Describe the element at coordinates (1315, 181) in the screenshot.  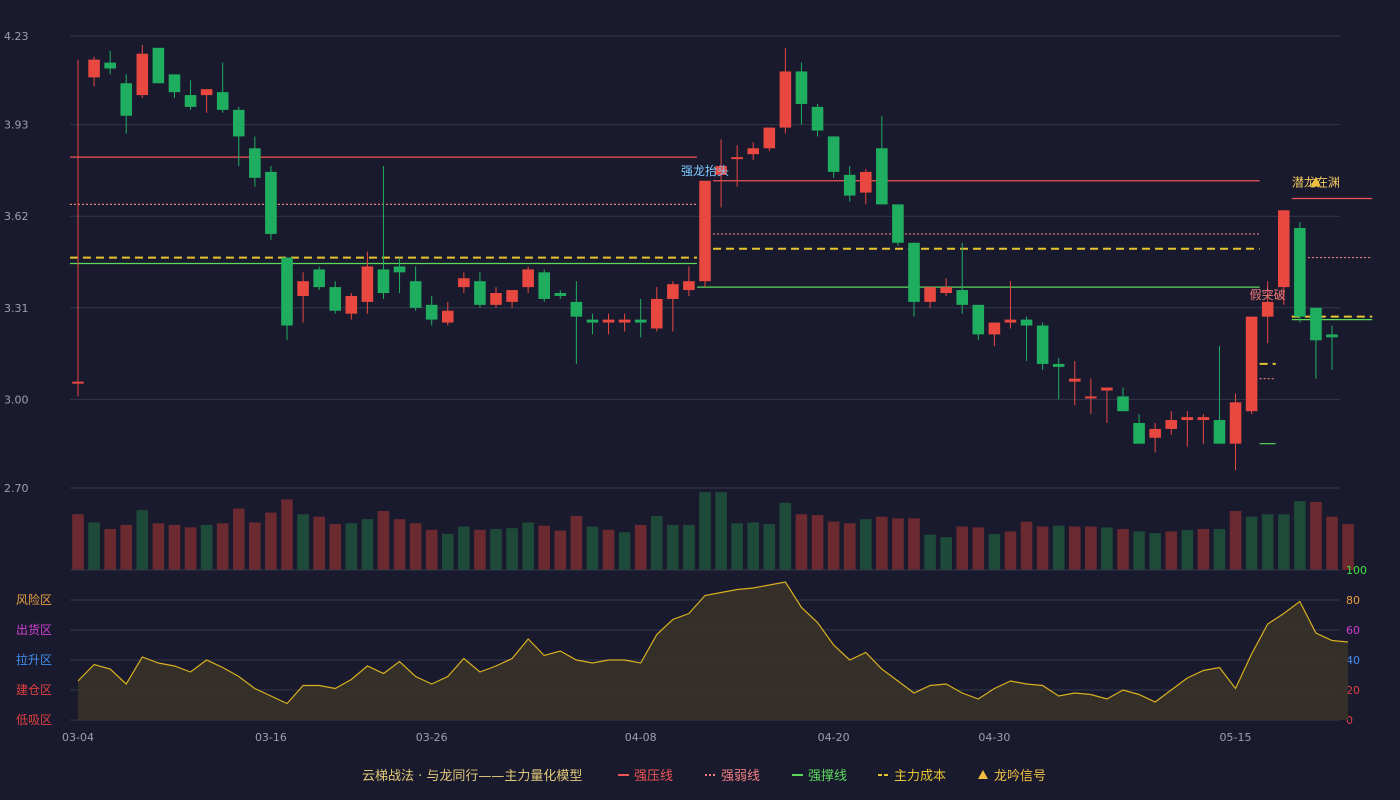
I see `dragon-signal-triangle` at that location.